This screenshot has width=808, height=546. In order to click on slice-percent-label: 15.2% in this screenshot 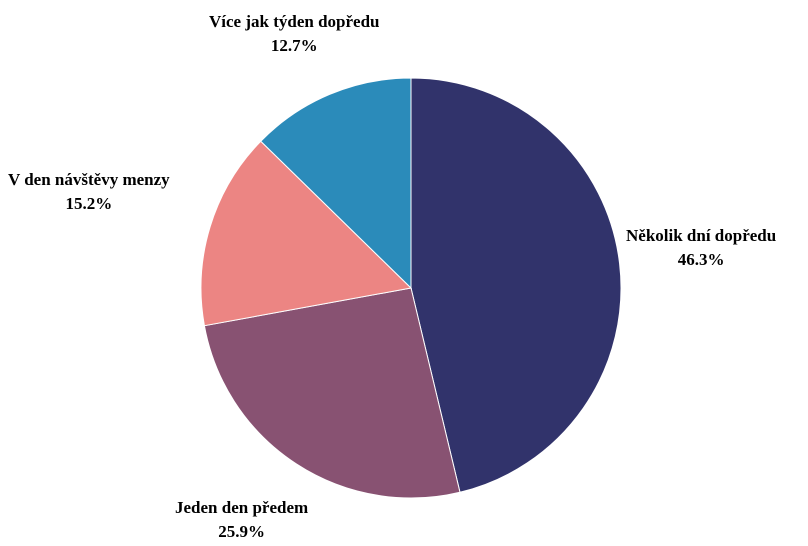, I will do `click(89, 203)`.